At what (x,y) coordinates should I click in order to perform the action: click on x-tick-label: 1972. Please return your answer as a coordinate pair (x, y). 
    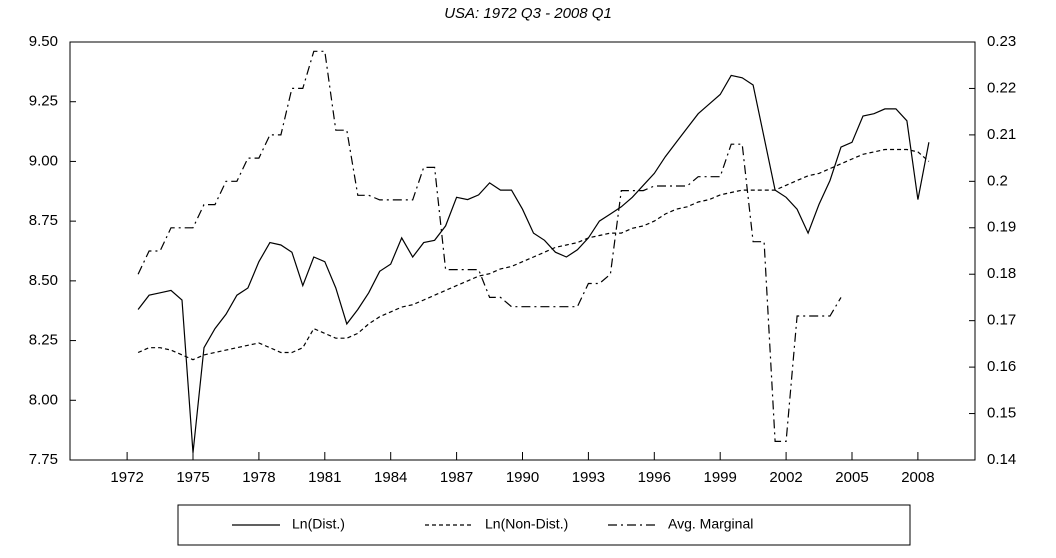
    Looking at the image, I should click on (126, 477).